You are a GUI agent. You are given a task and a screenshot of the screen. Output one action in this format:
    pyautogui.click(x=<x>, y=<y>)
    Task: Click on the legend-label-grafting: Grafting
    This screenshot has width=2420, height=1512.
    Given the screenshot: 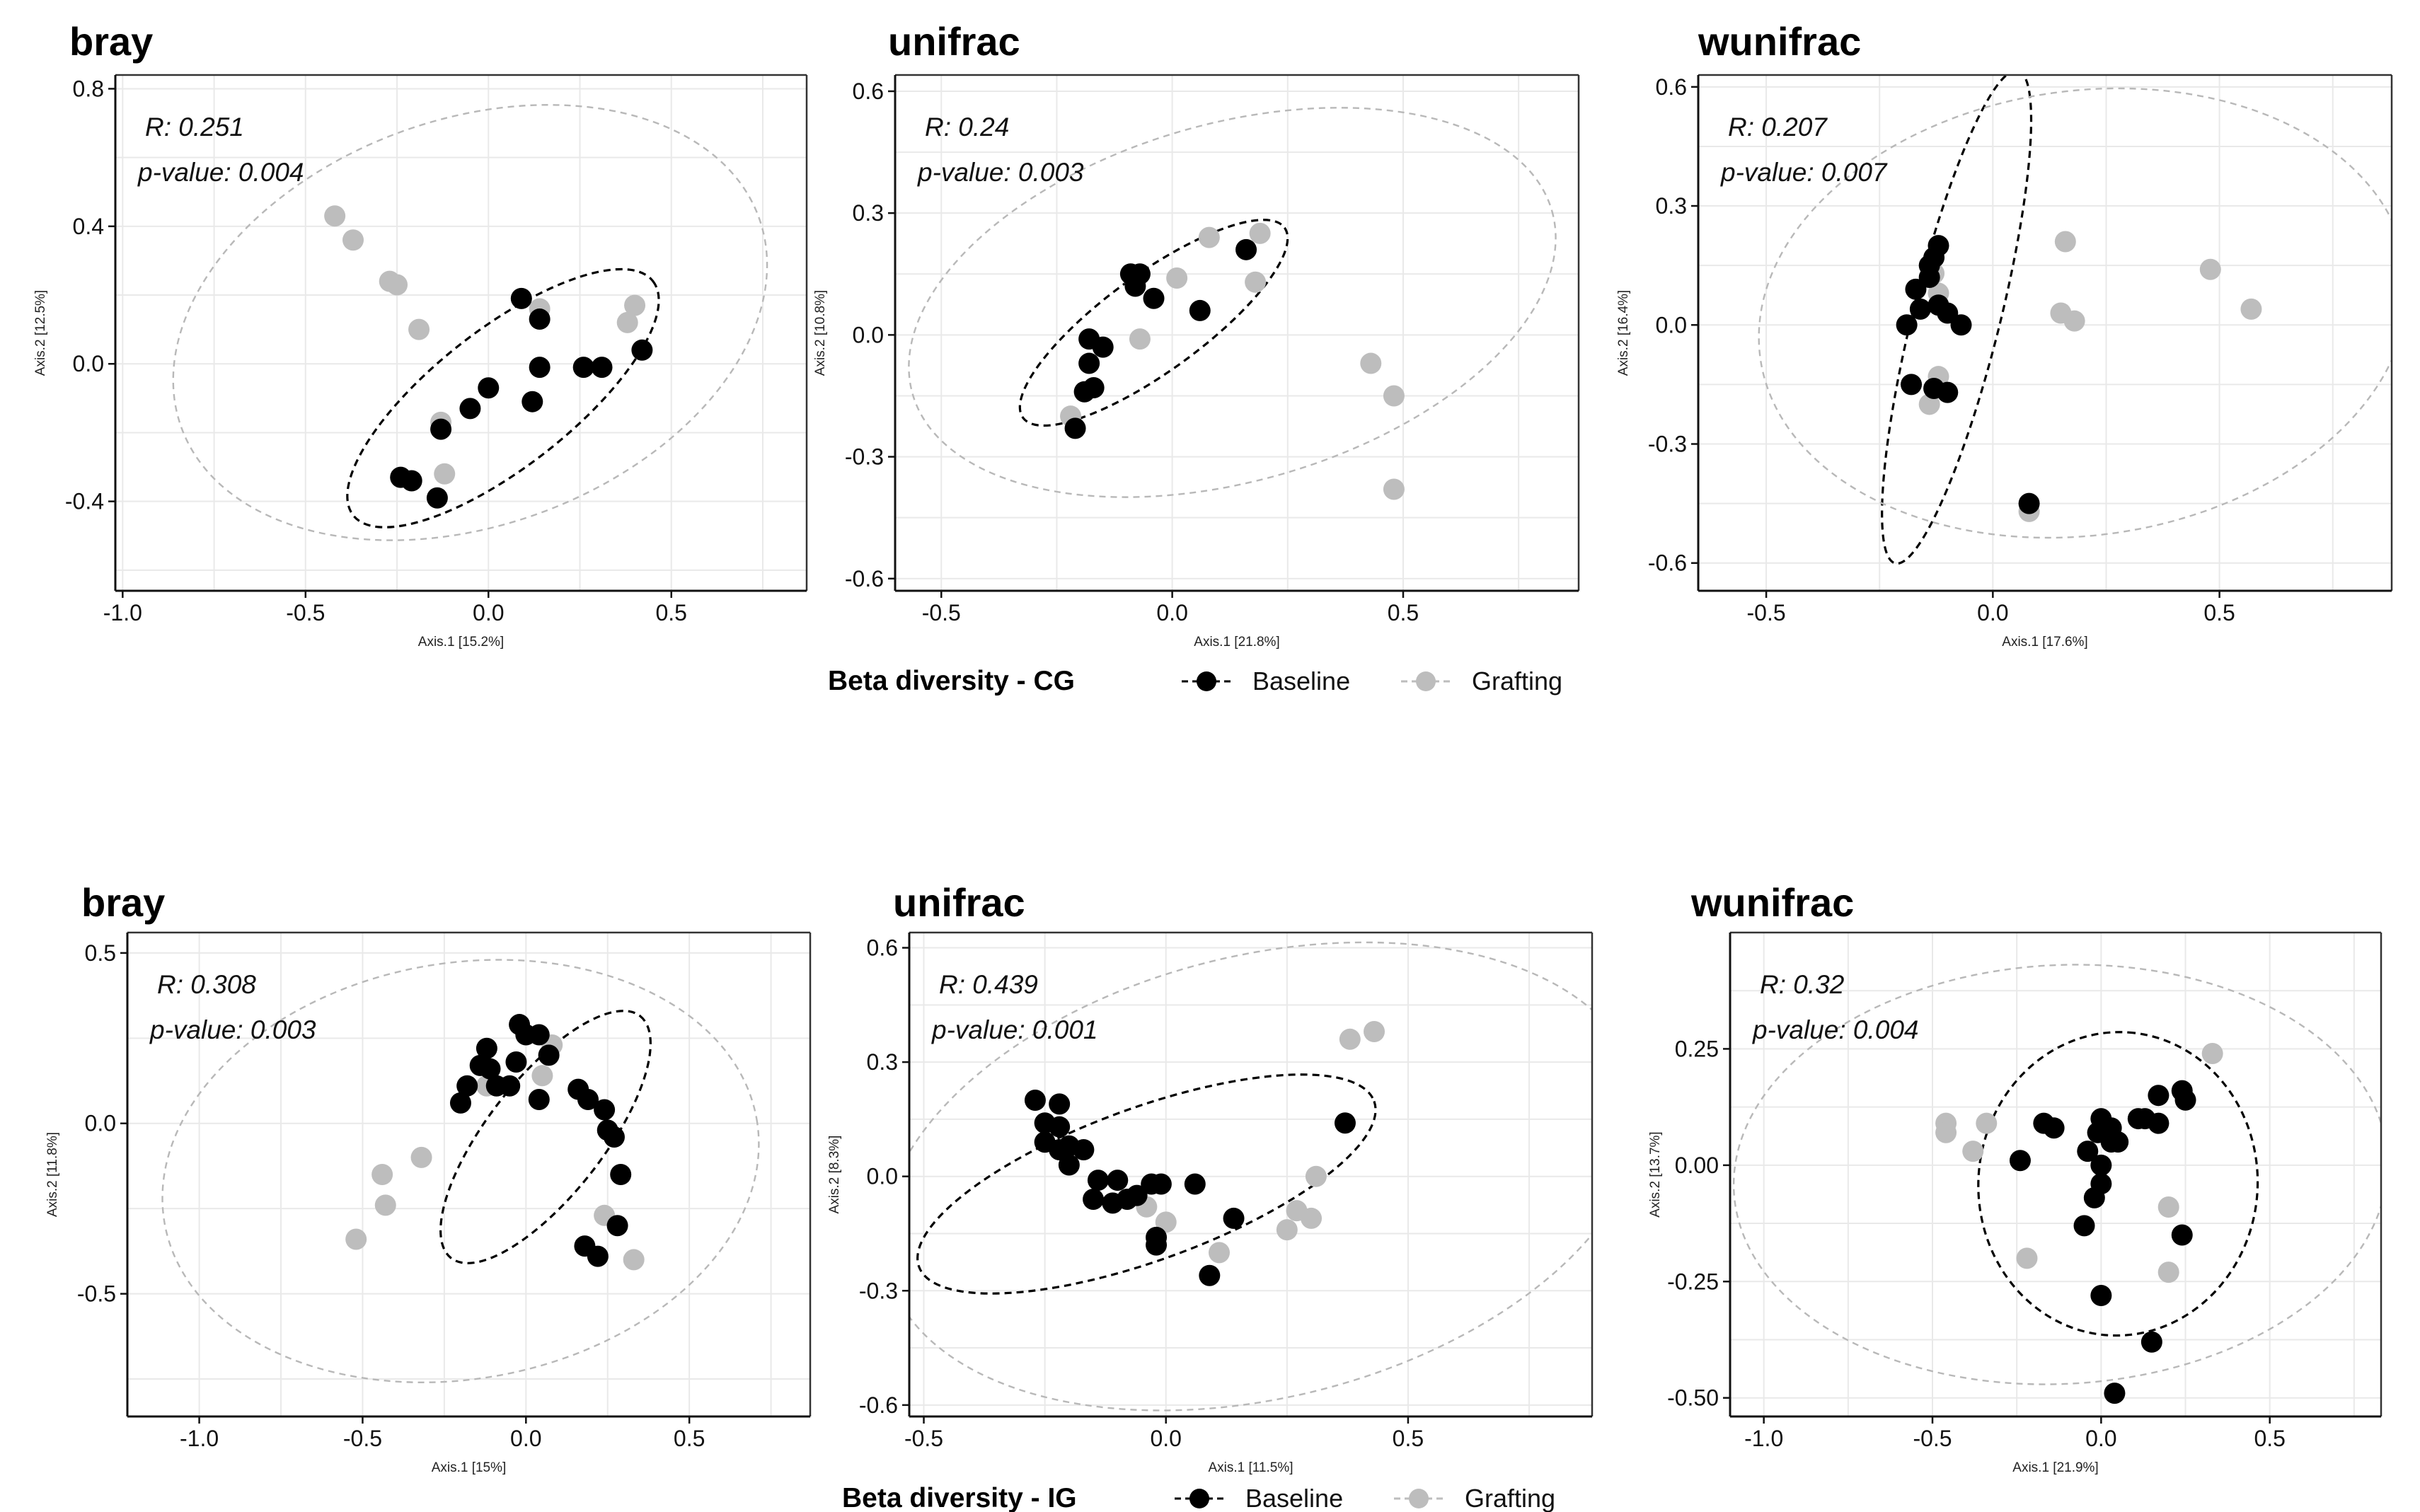 What is the action you would take?
    pyautogui.click(x=1510, y=1498)
    